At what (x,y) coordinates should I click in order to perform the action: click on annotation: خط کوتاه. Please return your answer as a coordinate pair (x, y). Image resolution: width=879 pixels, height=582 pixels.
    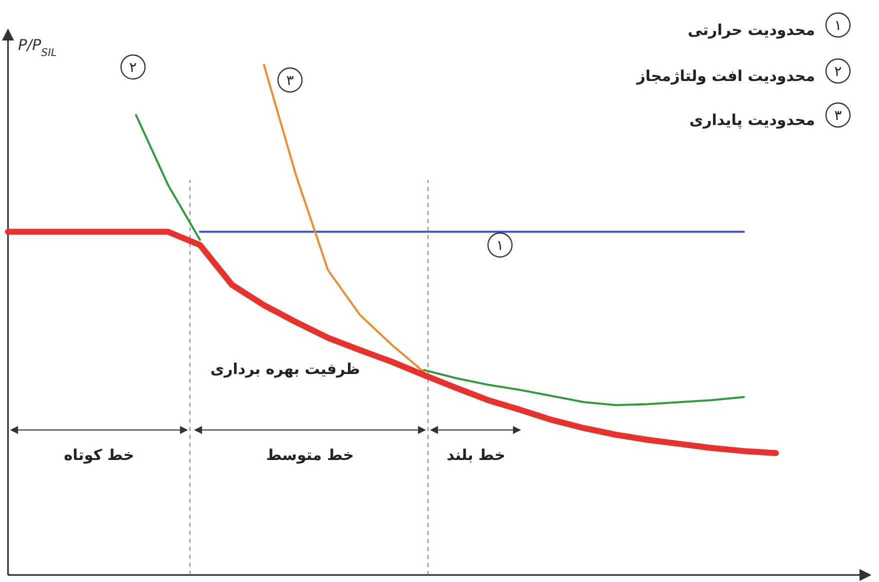
    Looking at the image, I should click on (99, 455).